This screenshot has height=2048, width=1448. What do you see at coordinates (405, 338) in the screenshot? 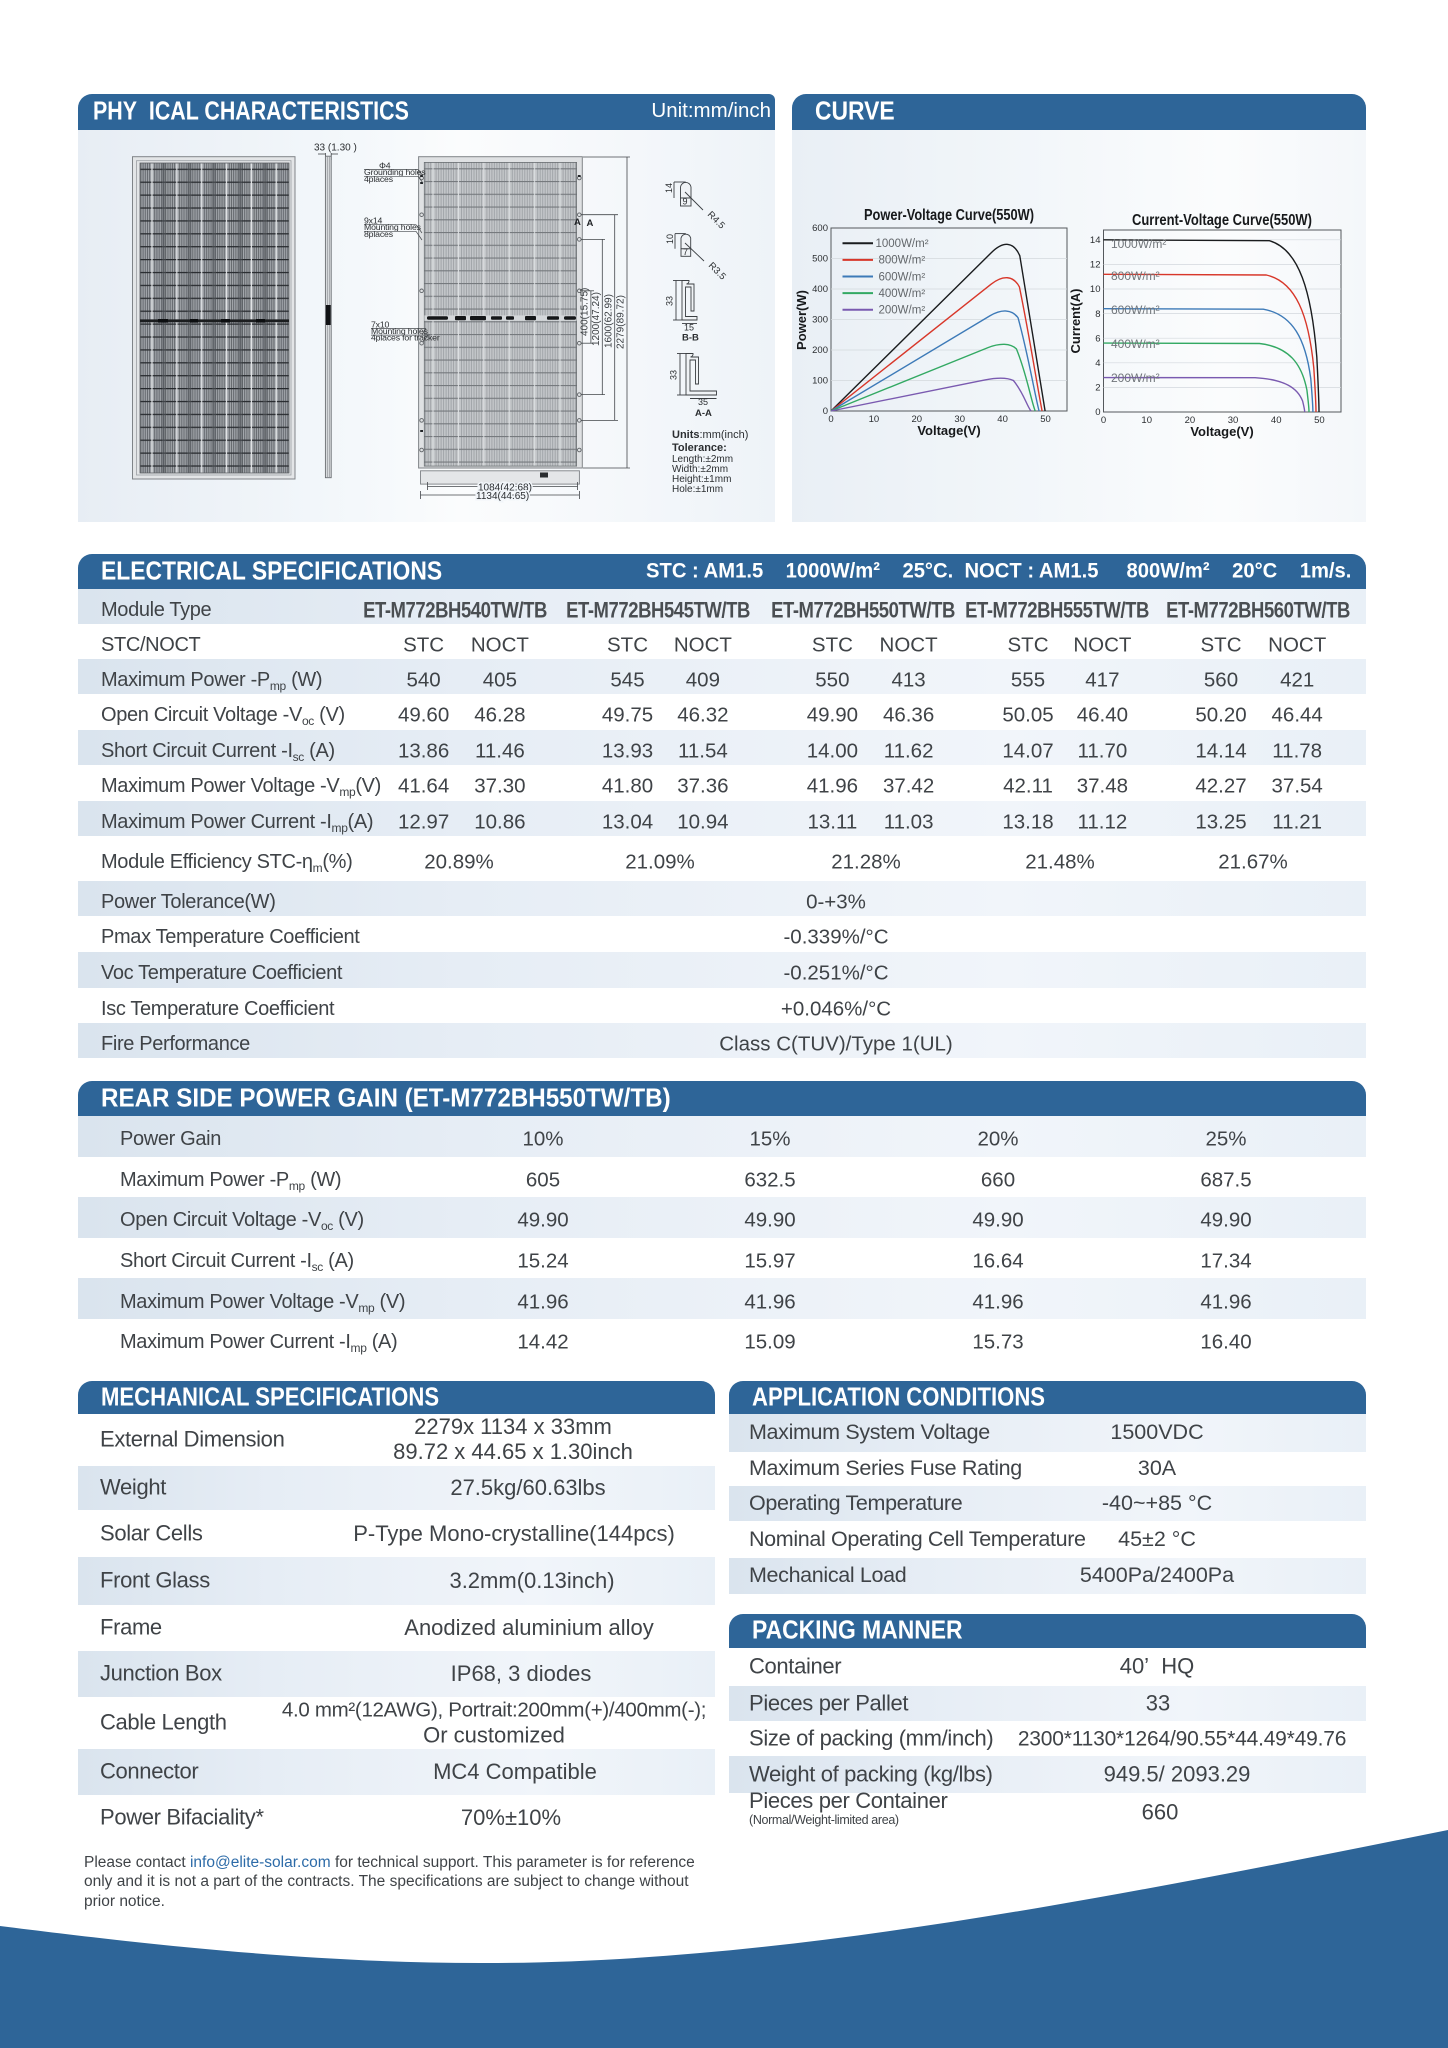
I see `svg-text: 4places for tracker` at bounding box center [405, 338].